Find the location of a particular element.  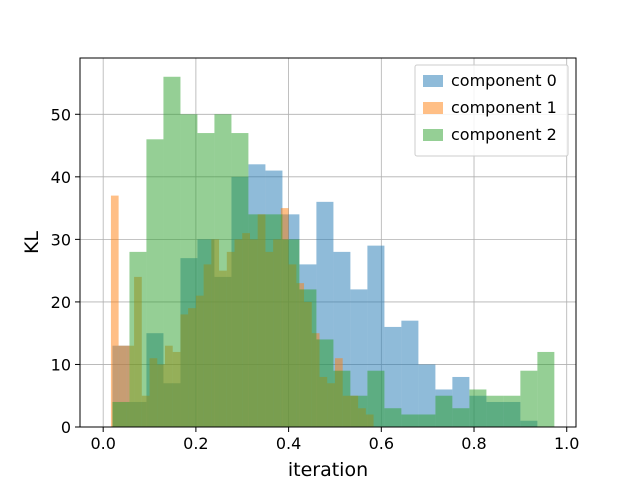

x-tick-label: 0.2 is located at coordinates (195, 443).